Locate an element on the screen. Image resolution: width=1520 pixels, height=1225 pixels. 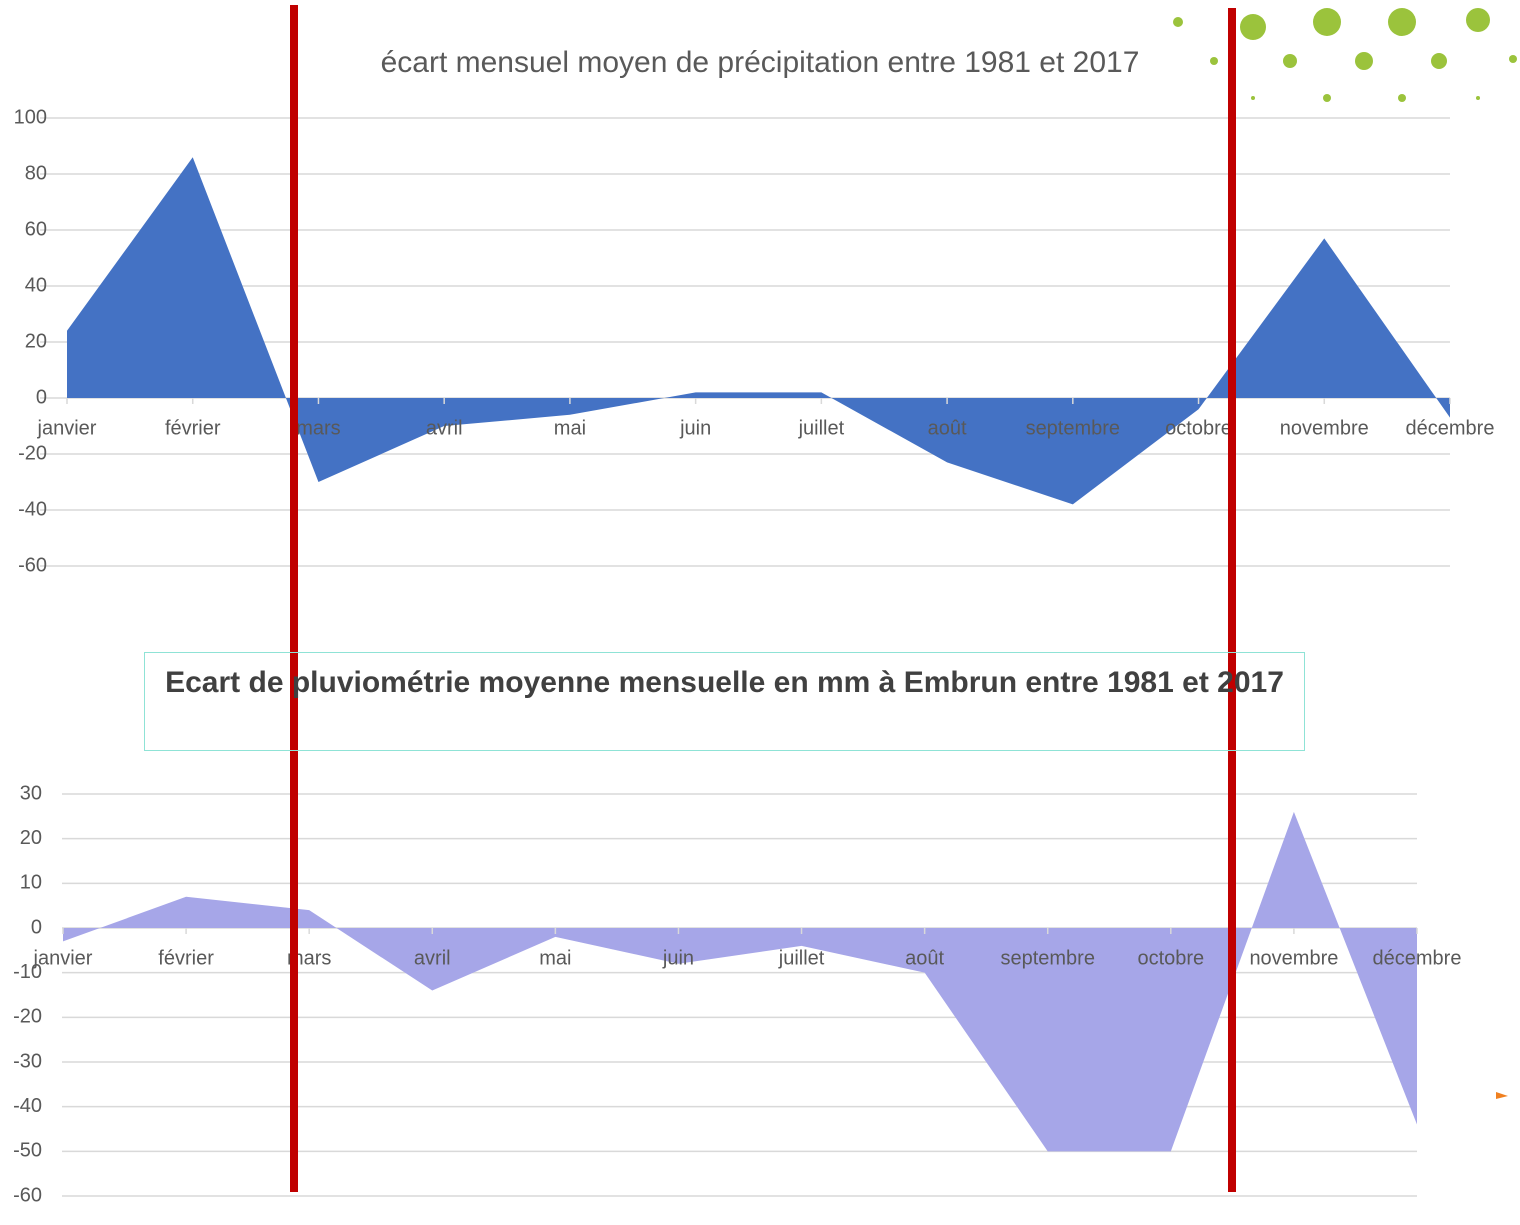
y-tick-label: 10 is located at coordinates (31, 883).